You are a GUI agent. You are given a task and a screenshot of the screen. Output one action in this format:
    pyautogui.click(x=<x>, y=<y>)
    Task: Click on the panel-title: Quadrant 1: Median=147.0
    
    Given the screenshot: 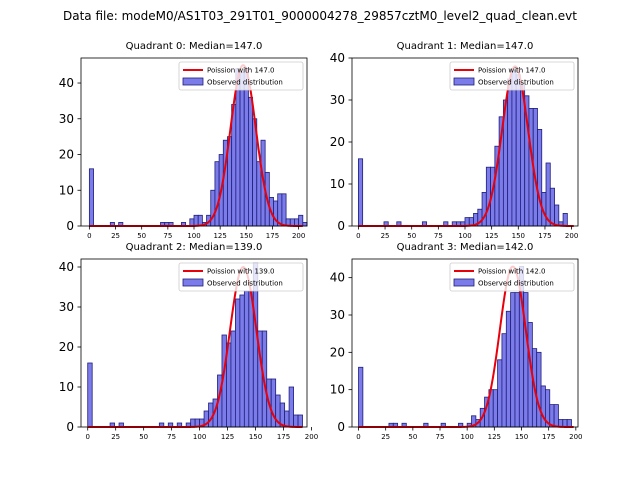 What is the action you would take?
    pyautogui.click(x=465, y=46)
    